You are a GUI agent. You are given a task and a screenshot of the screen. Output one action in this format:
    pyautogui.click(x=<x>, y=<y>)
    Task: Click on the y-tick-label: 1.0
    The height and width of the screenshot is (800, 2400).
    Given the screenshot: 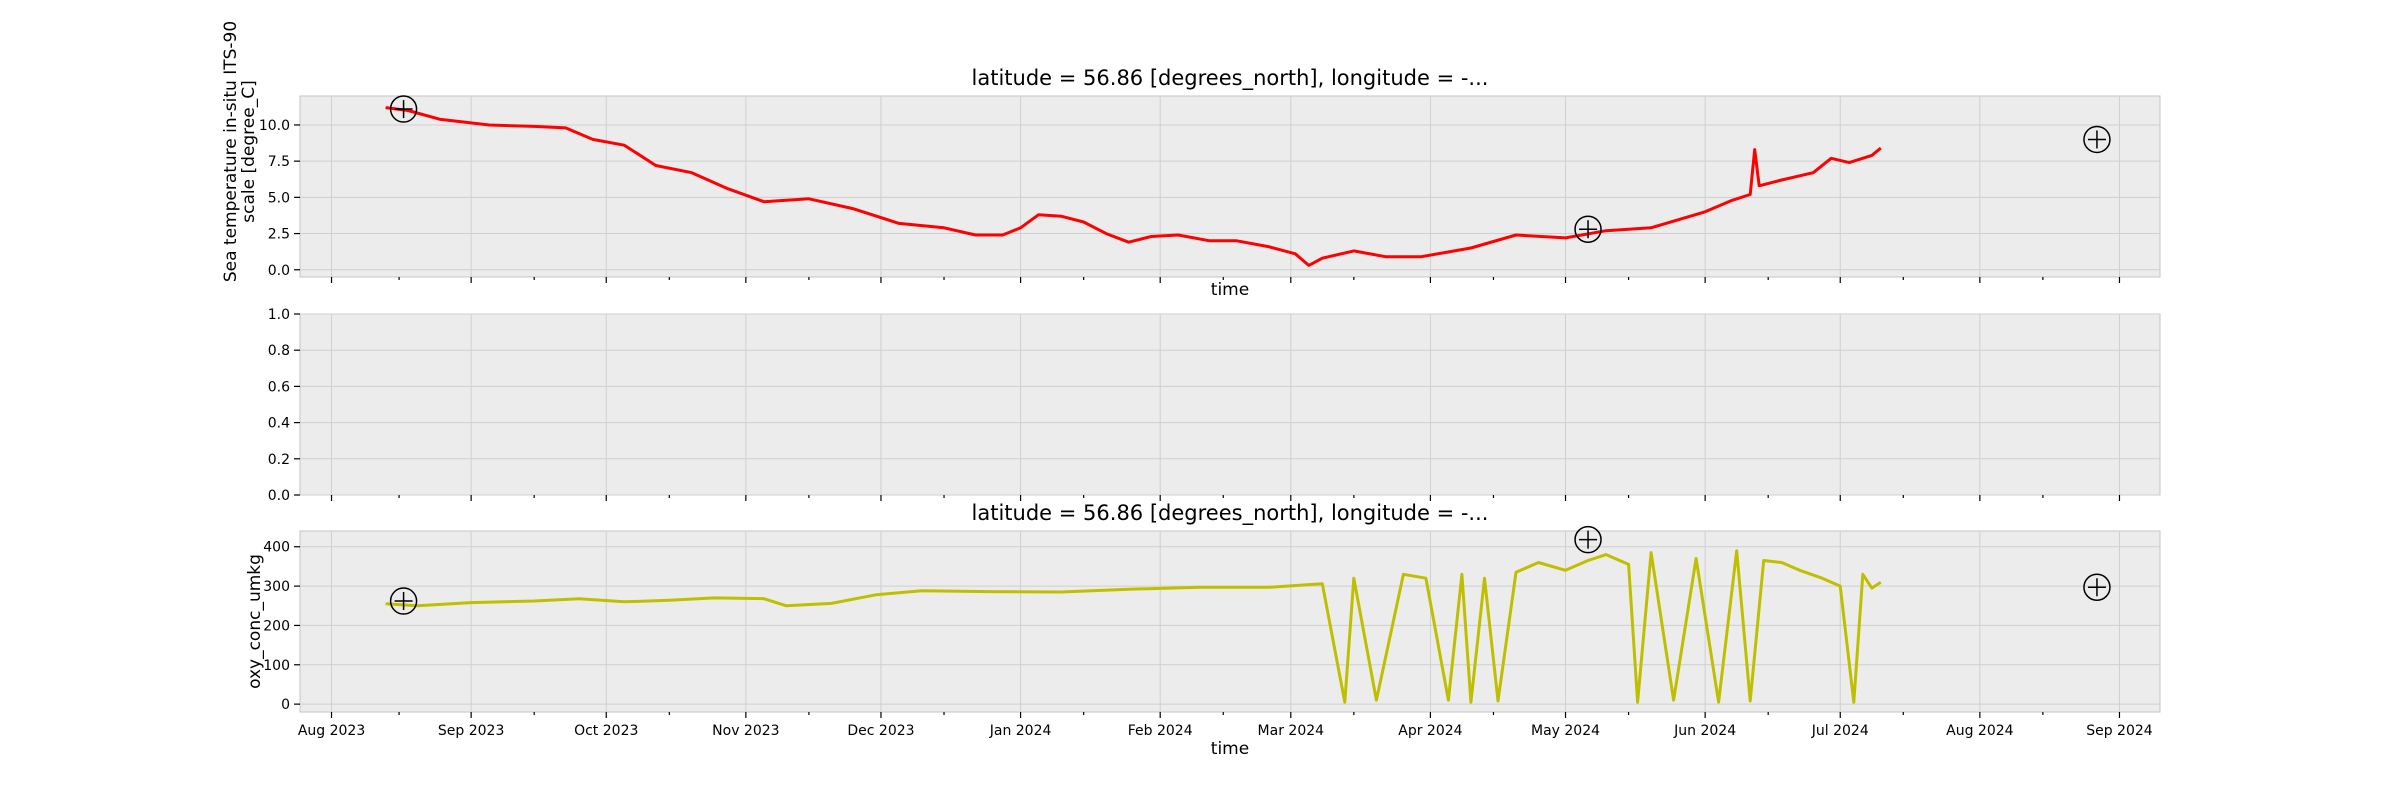 What is the action you would take?
    pyautogui.click(x=279, y=315)
    